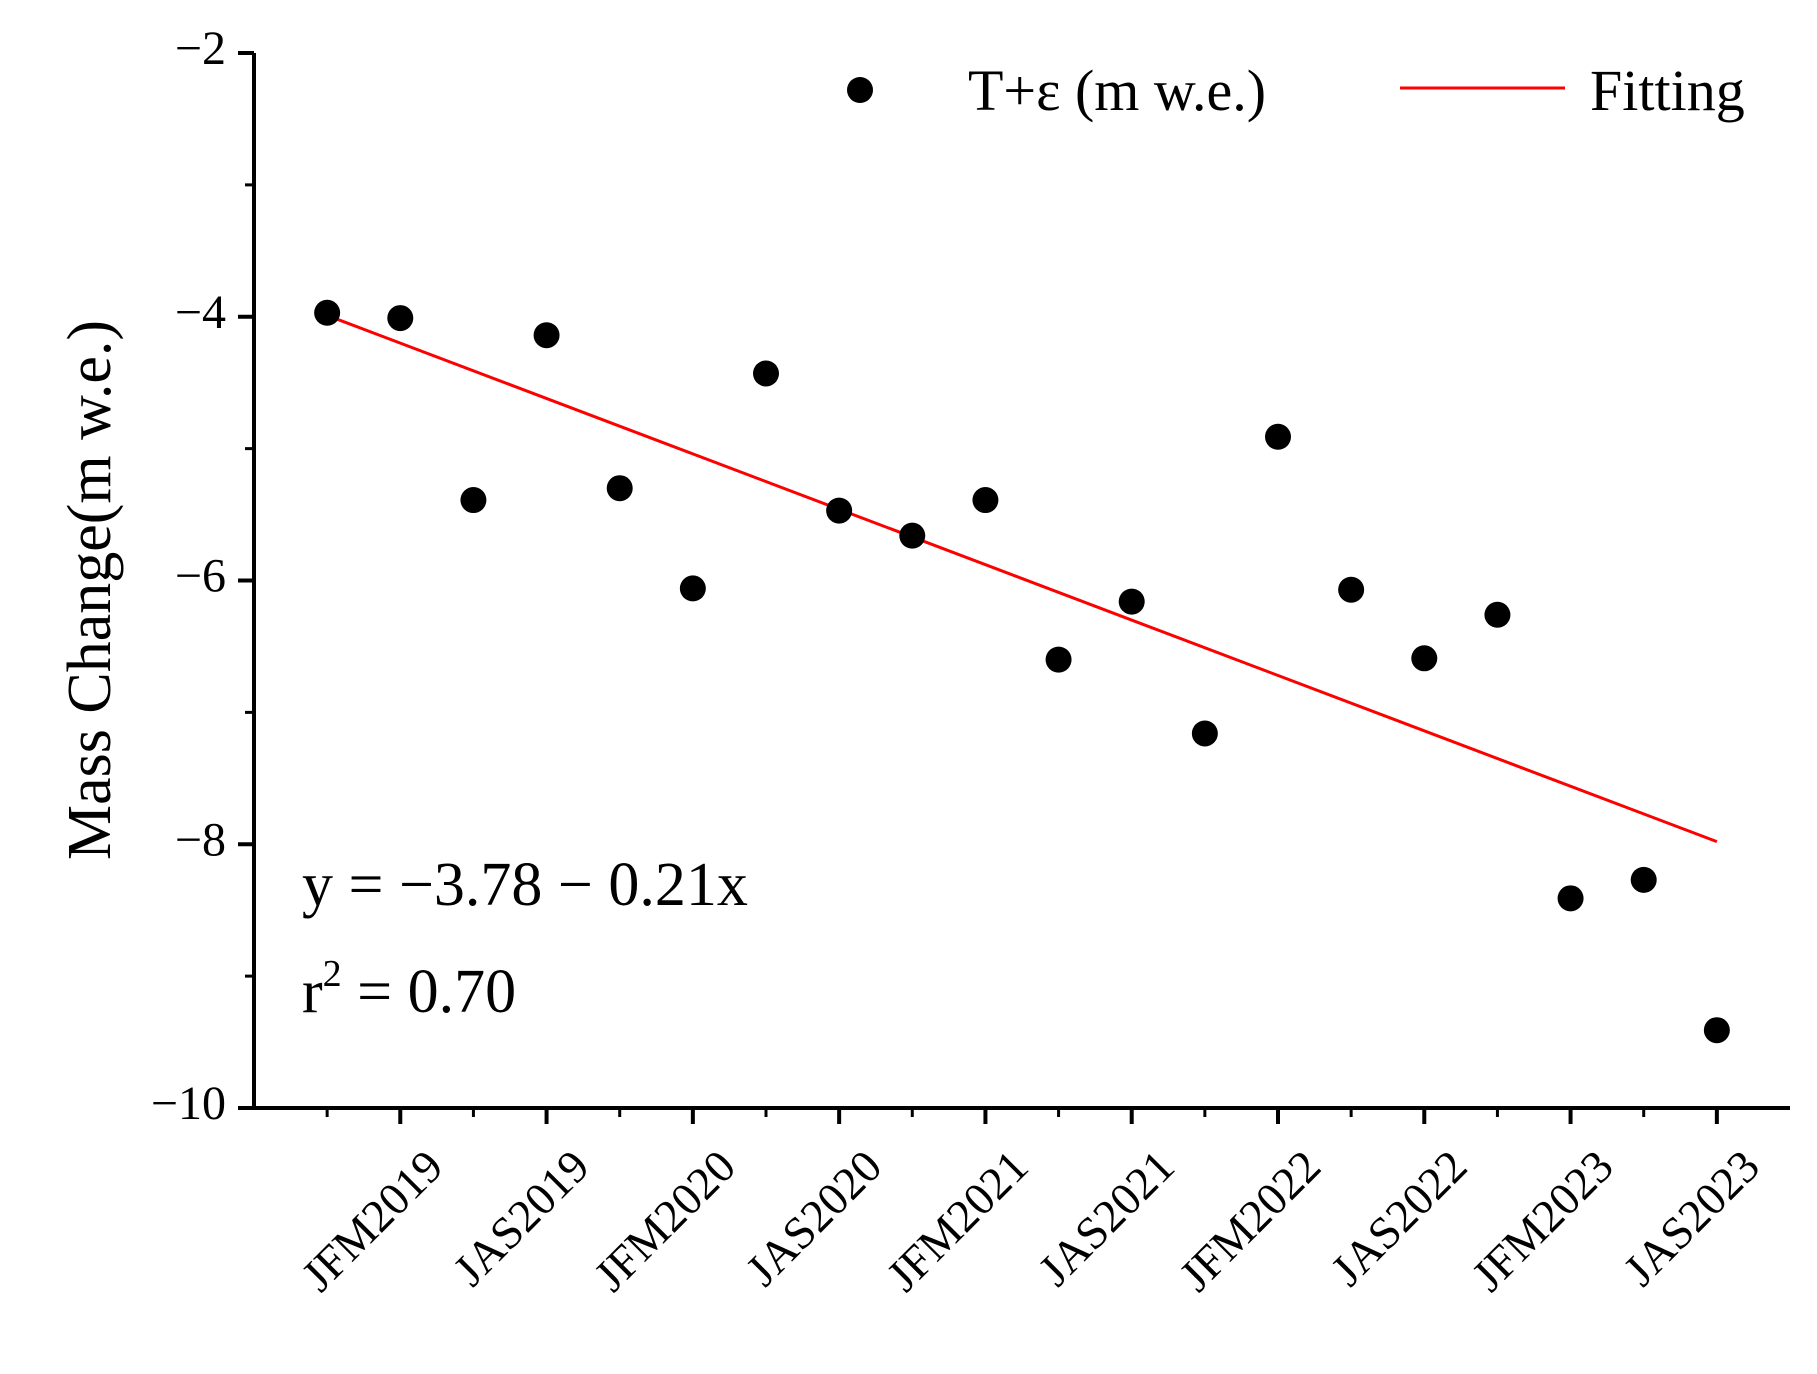  Describe the element at coordinates (957, 1220) in the screenshot. I see `x-tick-label: JFM2021` at that location.